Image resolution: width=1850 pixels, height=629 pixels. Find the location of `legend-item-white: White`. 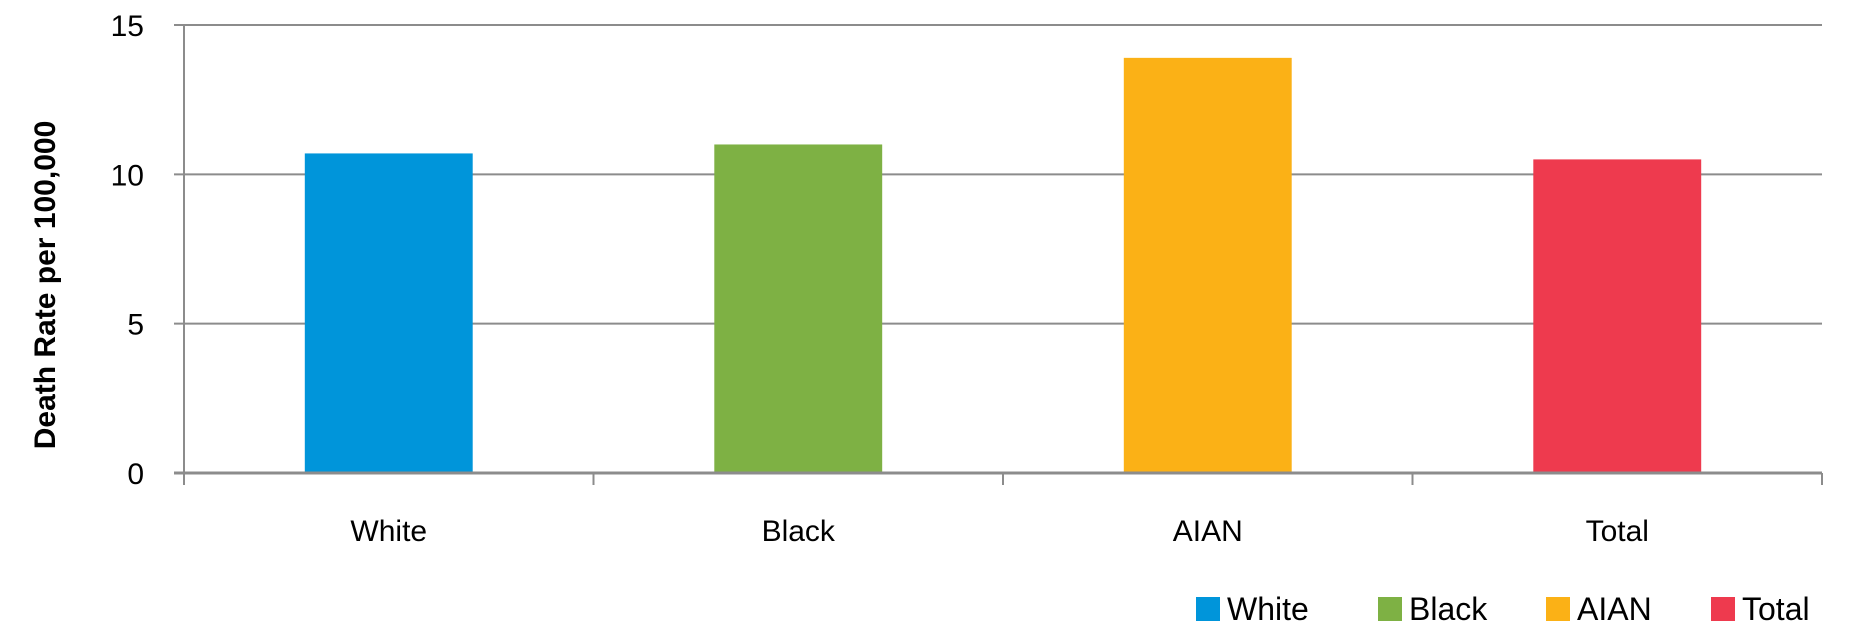

legend-item-white: White is located at coordinates (1252, 609).